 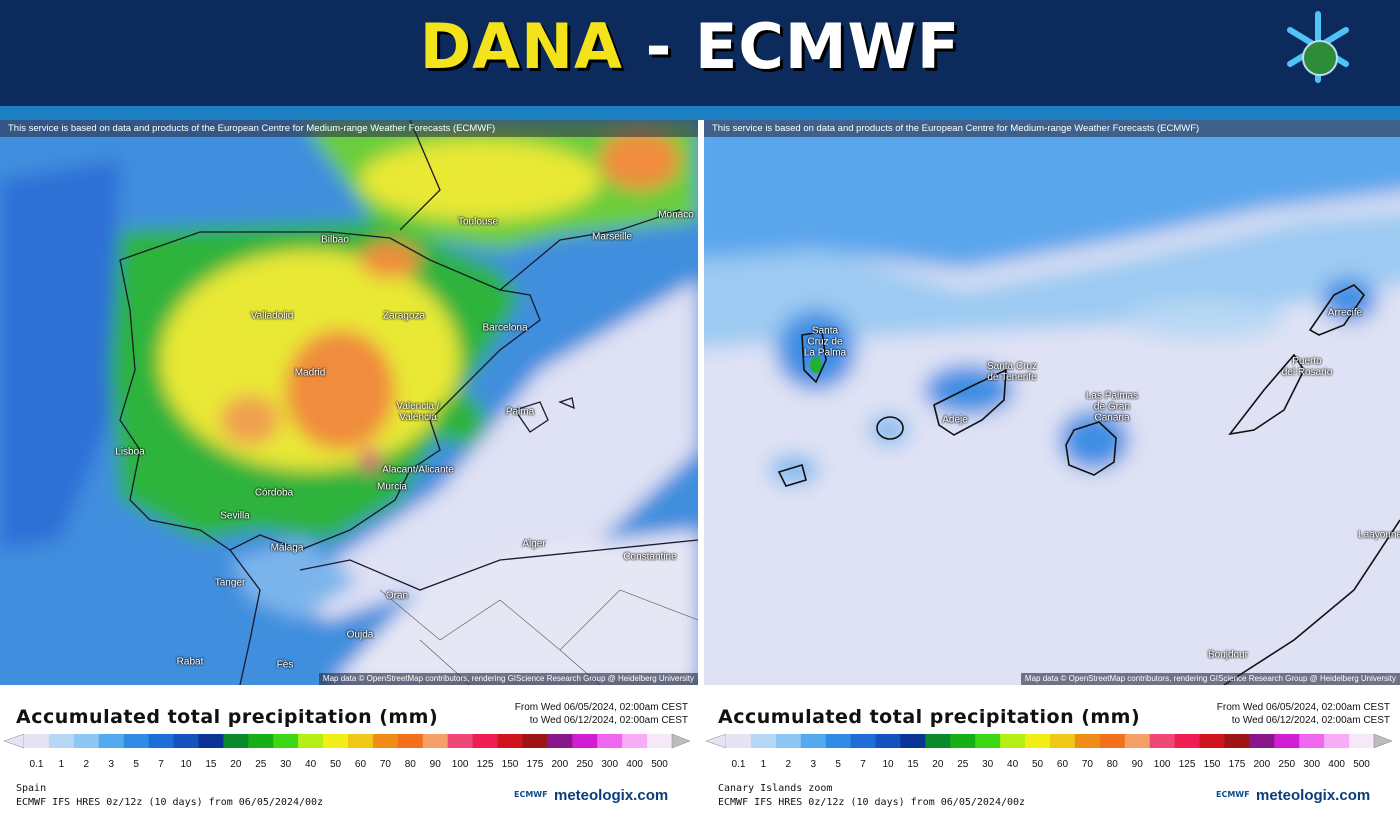 What do you see at coordinates (397, 596) in the screenshot?
I see `place-label: Oran` at bounding box center [397, 596].